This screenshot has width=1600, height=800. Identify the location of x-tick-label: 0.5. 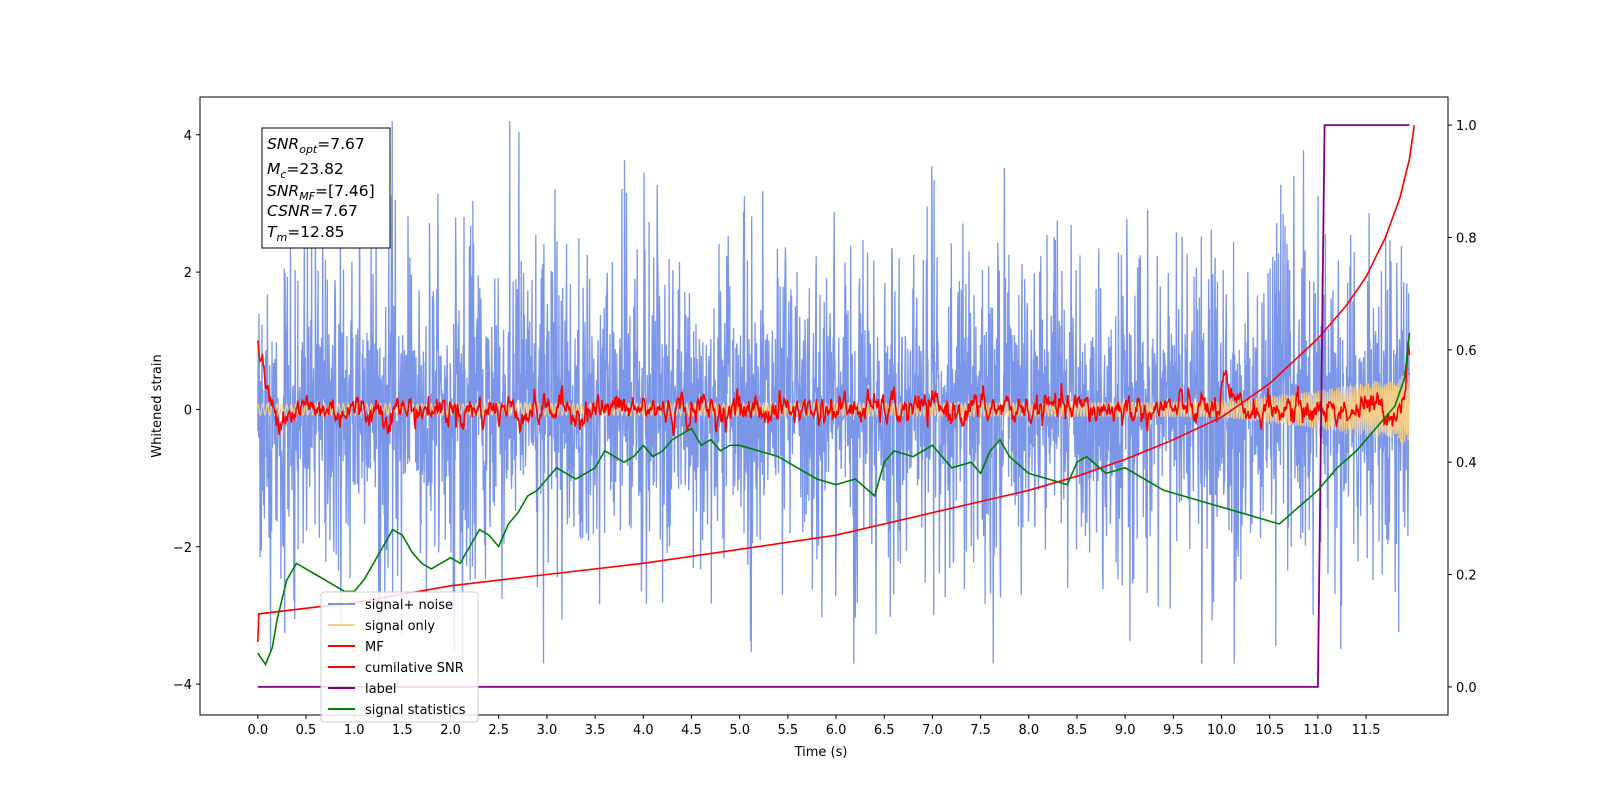
(306, 730).